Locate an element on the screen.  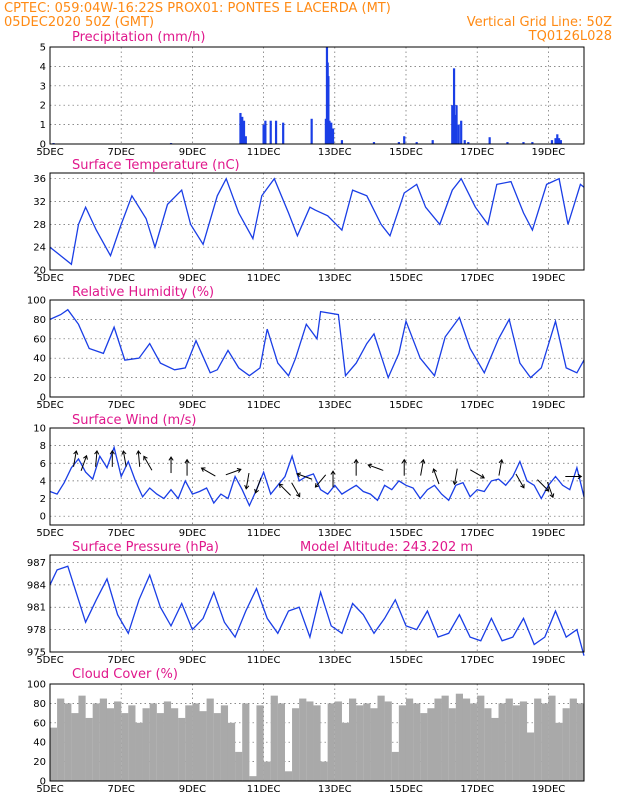
model-altitude-note: Model Altitude: 243.202 m is located at coordinates (386, 547).